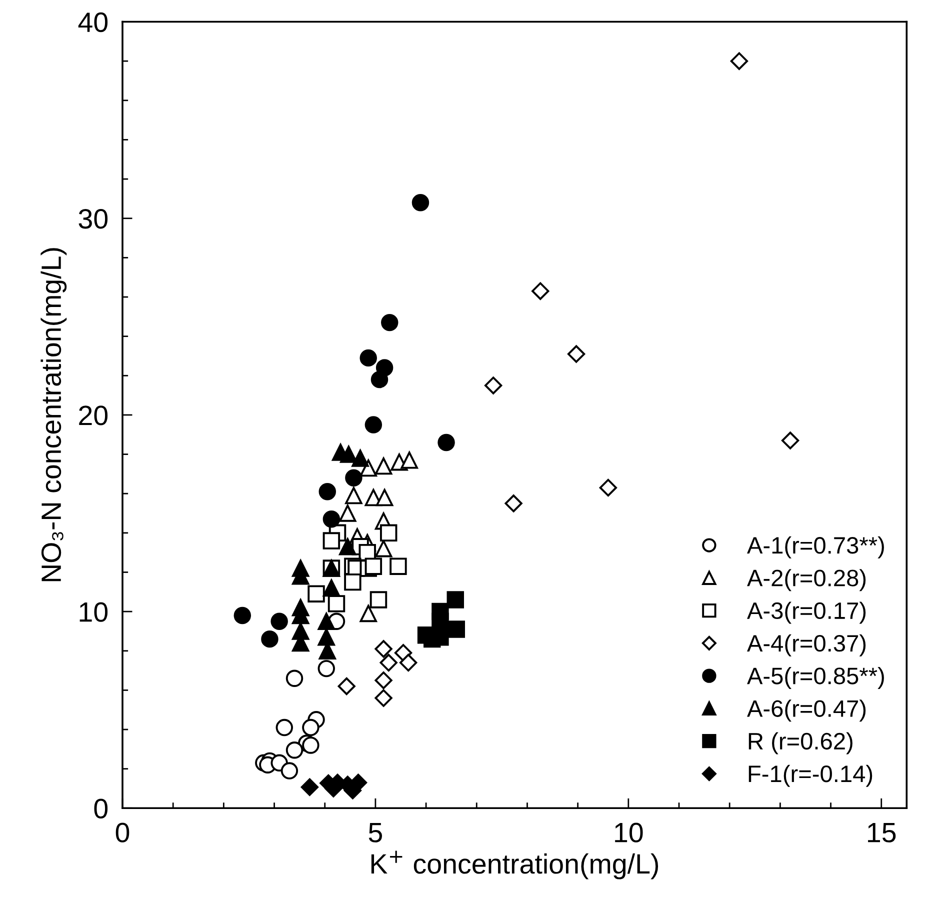 The width and height of the screenshot is (928, 907). Describe the element at coordinates (806, 711) in the screenshot. I see `legend-label: A-6(r=0.47)` at that location.